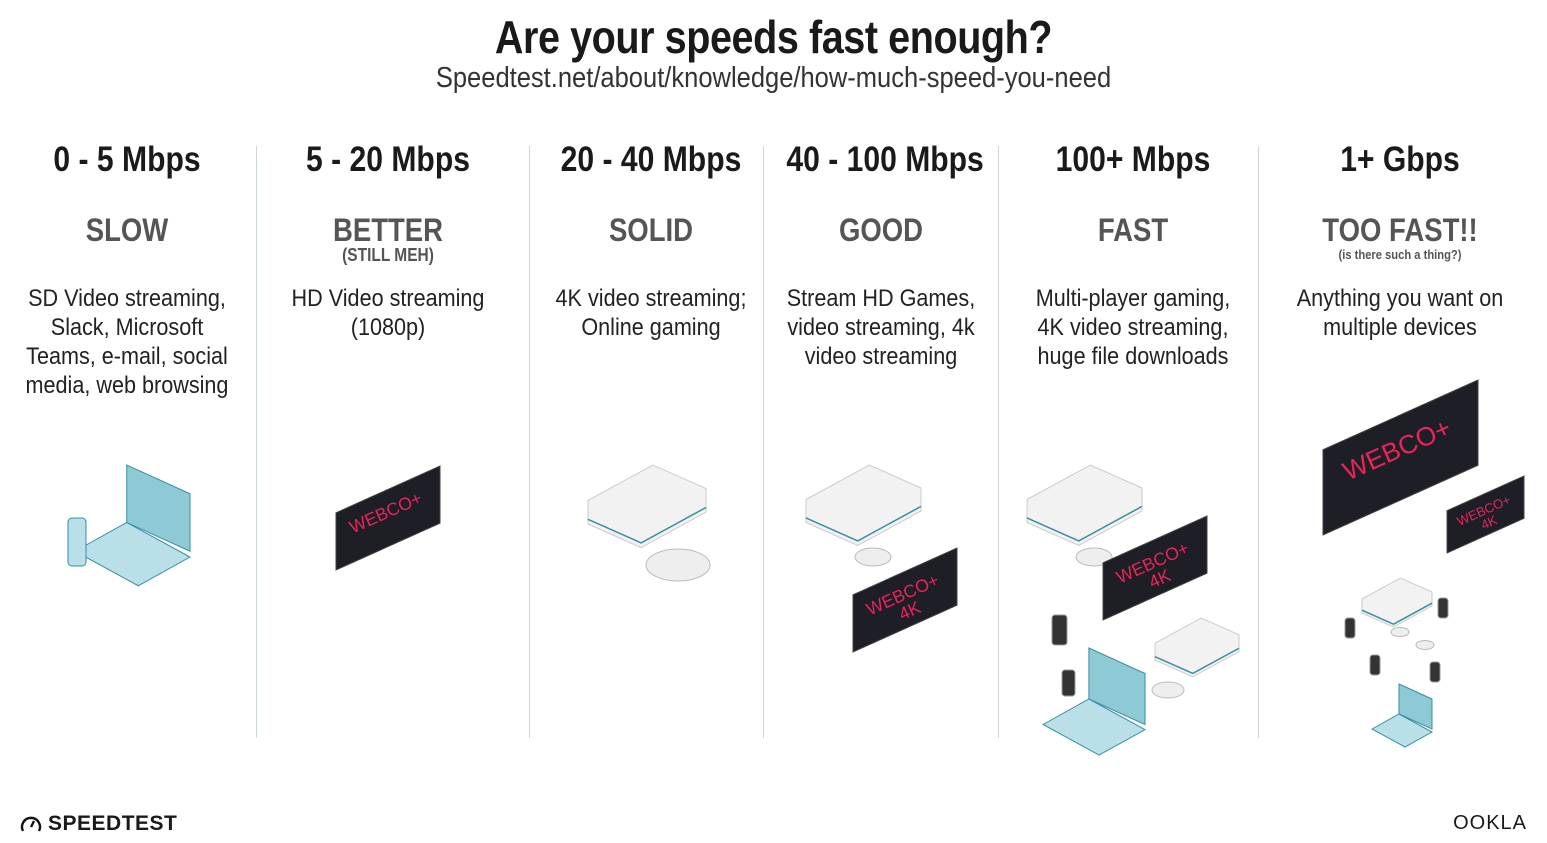  Describe the element at coordinates (388, 230) in the screenshot. I see `tier-label: BETTER` at that location.